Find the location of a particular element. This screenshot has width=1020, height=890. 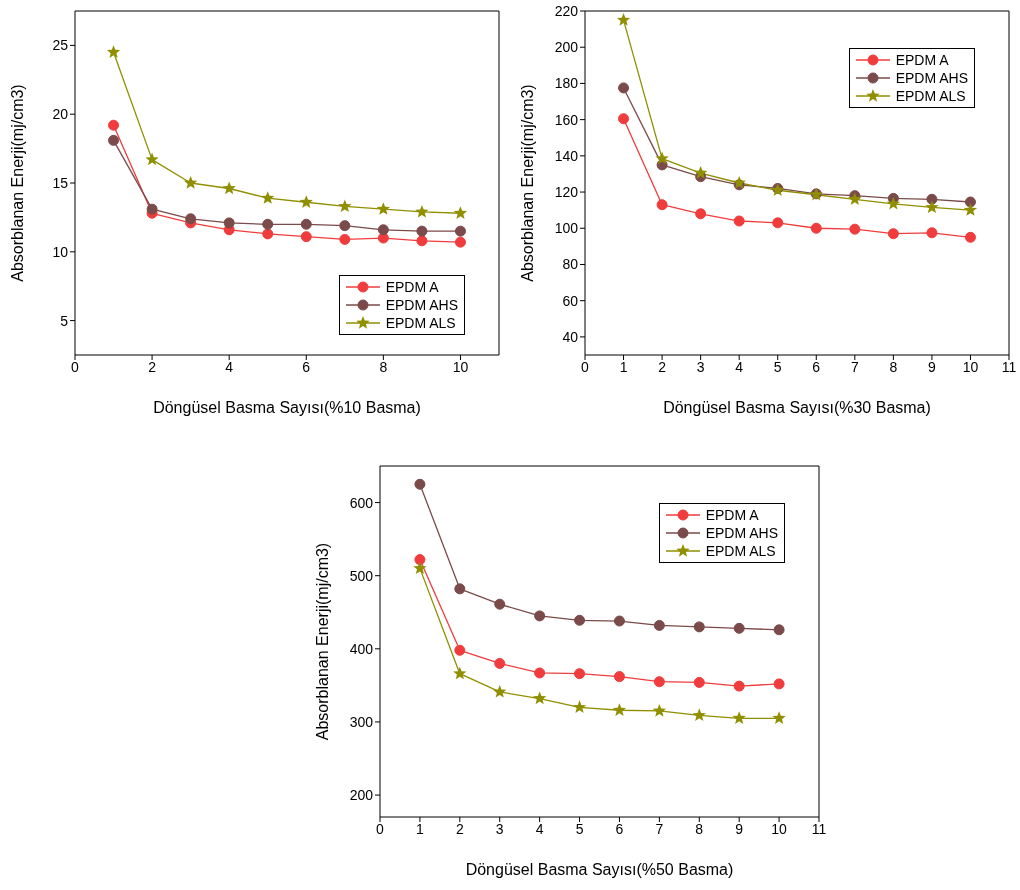

y-tick-label: 80 is located at coordinates (570, 264).